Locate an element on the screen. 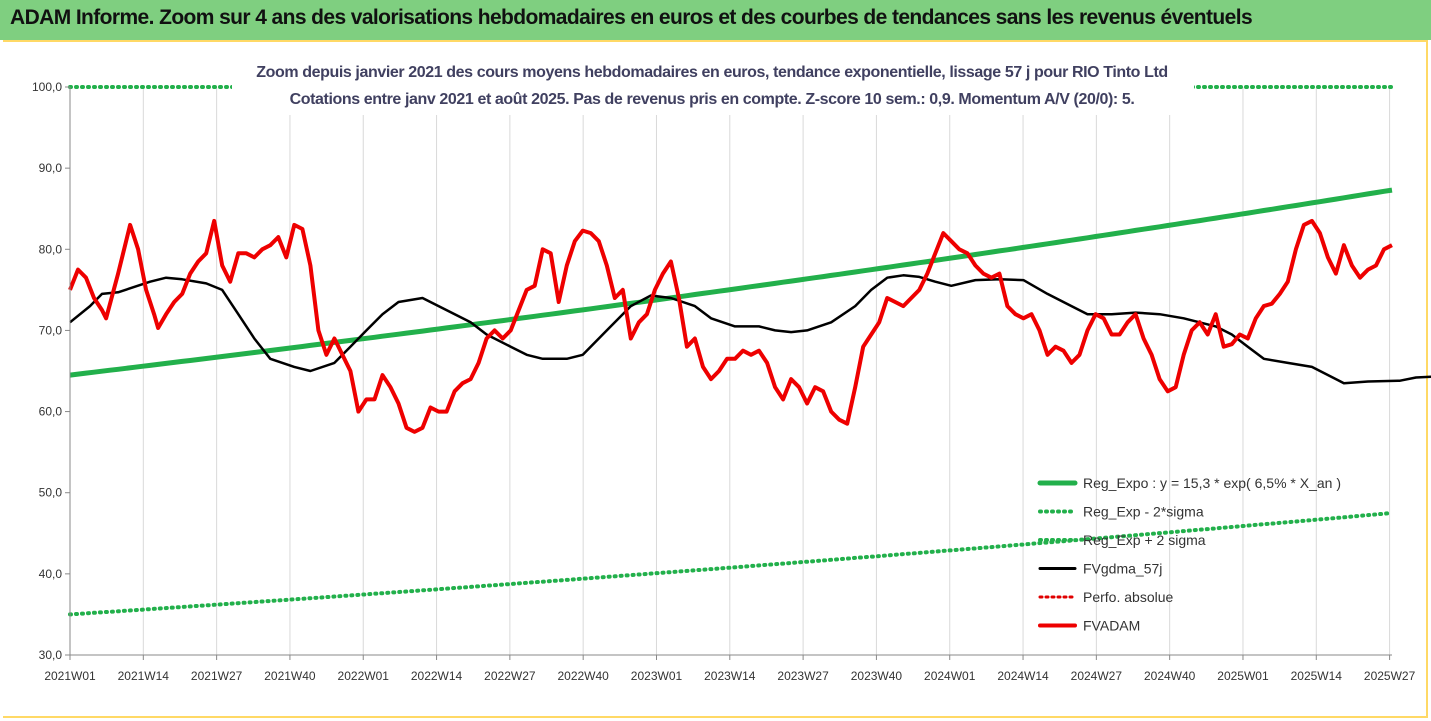 The width and height of the screenshot is (1431, 721). x-tick-label: 2025W01 is located at coordinates (1243, 676).